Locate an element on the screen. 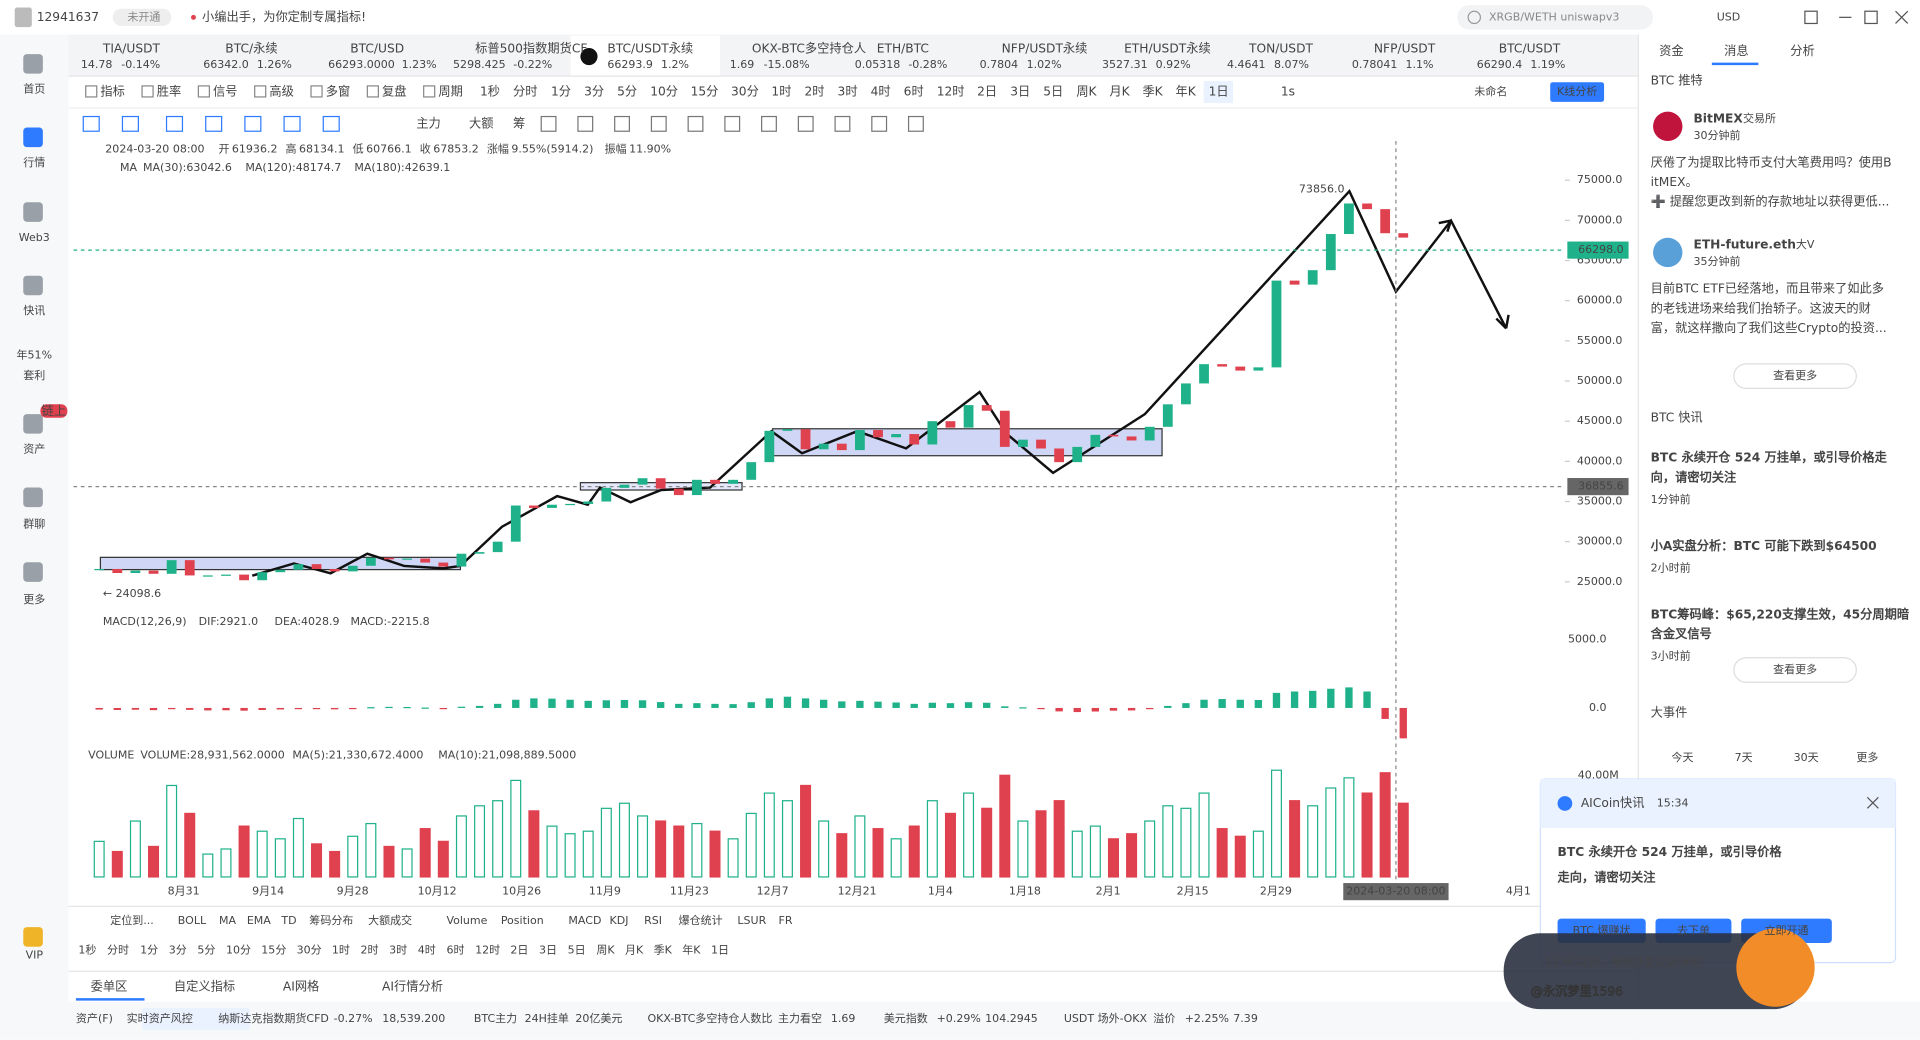 This screenshot has height=1040, width=1920. event-tab: 30天 is located at coordinates (1806, 757).